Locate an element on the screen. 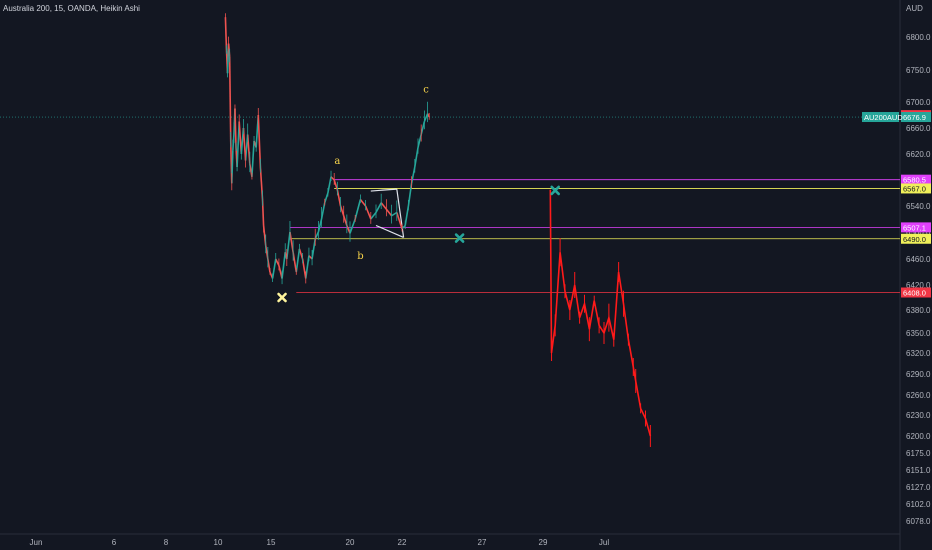  price-tag-label: 6676.9 is located at coordinates (914, 117).